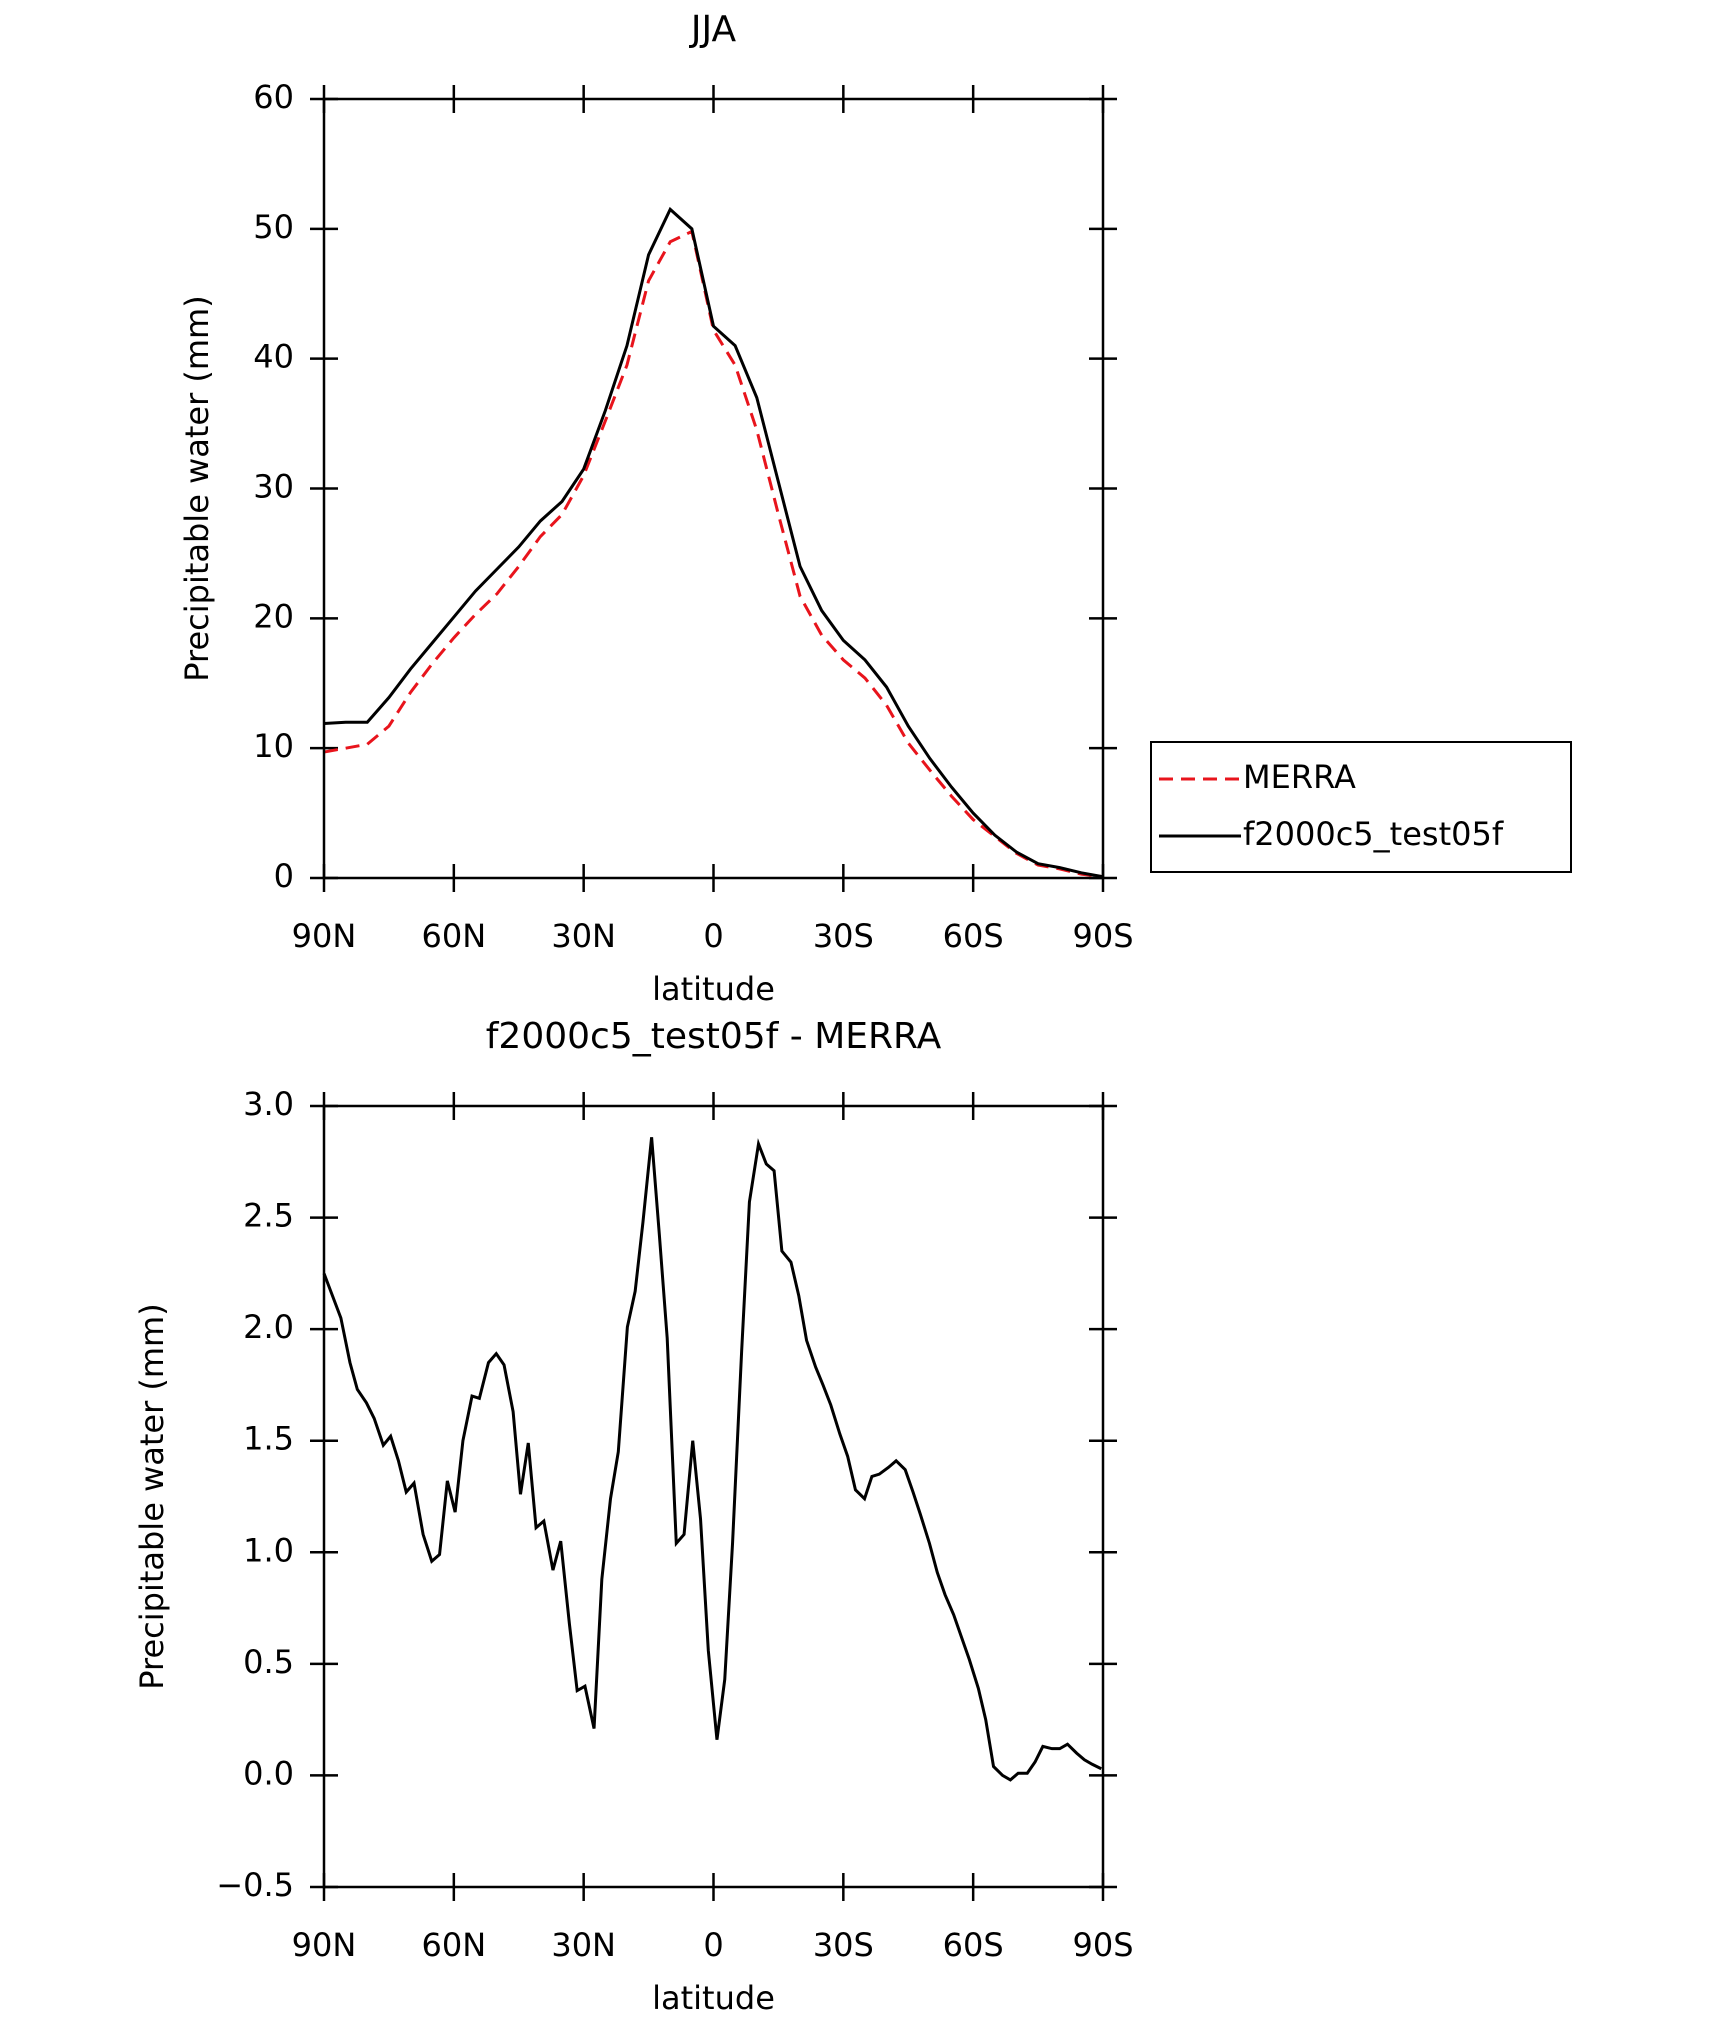 The width and height of the screenshot is (1710, 2021). I want to click on y-tick-label: 0, so click(284, 876).